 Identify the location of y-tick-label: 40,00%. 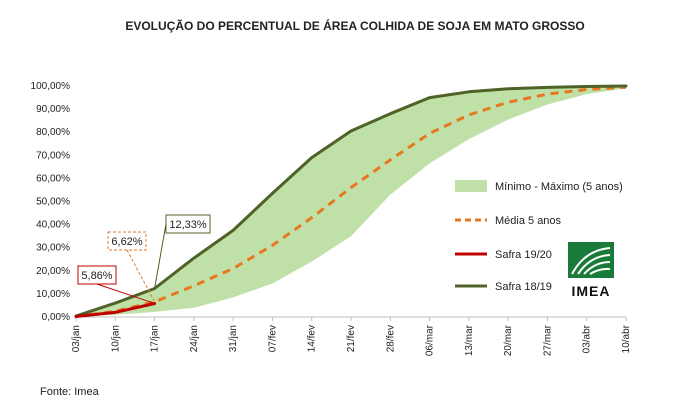
(53, 225).